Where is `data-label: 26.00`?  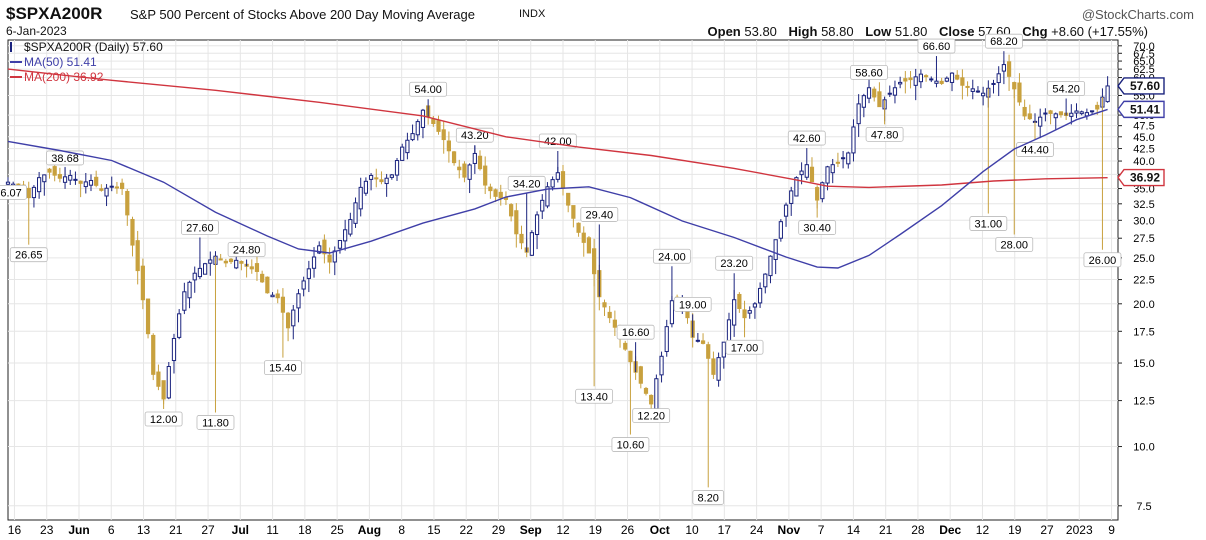
data-label: 26.00 is located at coordinates (1103, 261).